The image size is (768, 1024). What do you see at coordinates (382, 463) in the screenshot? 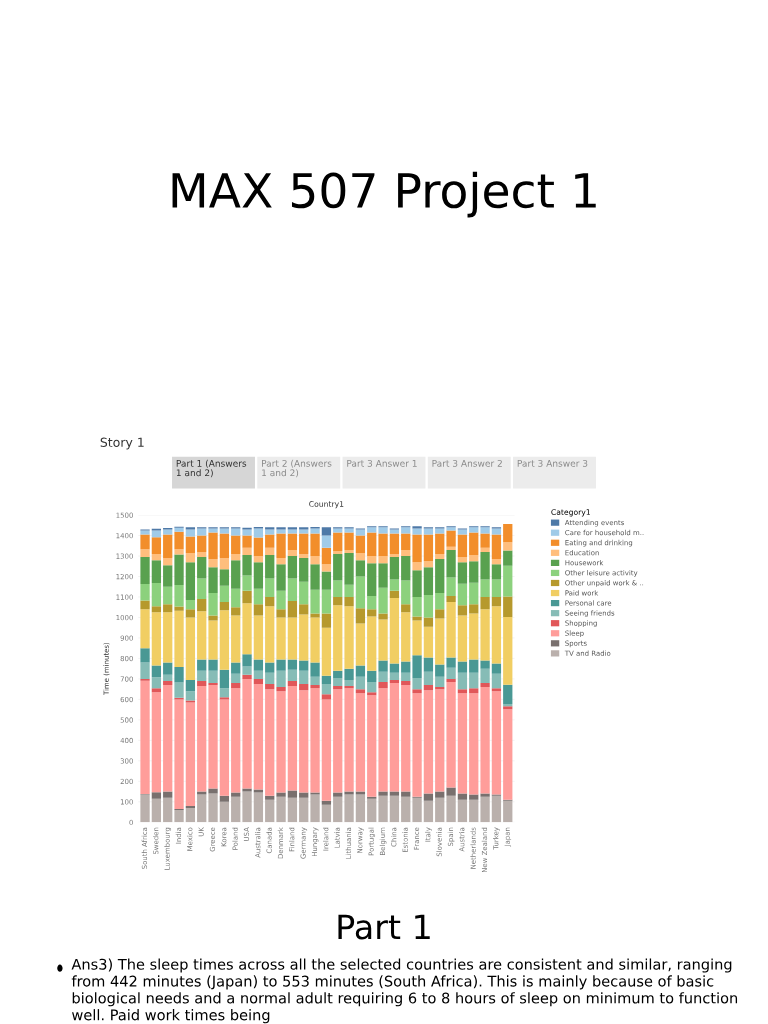
I see `text: Part 3 Answer 1` at bounding box center [382, 463].